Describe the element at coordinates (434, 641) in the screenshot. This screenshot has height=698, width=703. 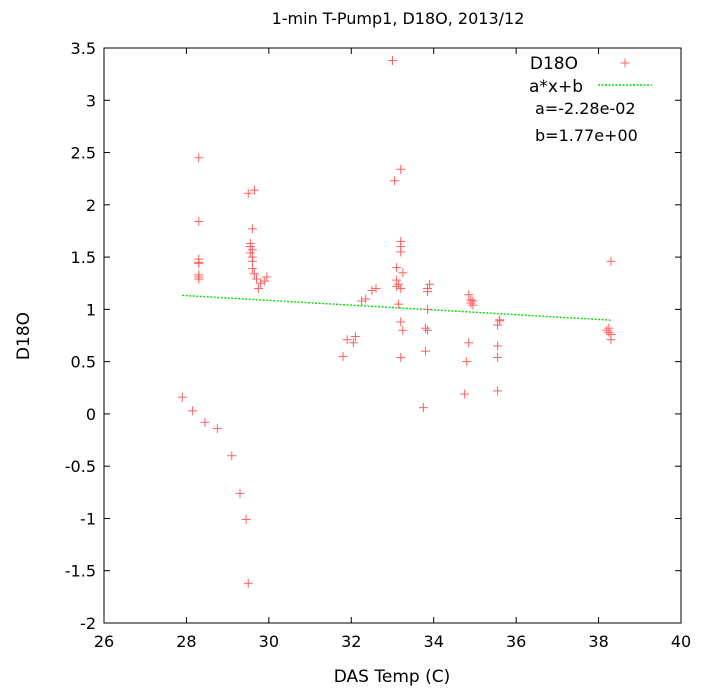
I see `x-tick-label: 34` at that location.